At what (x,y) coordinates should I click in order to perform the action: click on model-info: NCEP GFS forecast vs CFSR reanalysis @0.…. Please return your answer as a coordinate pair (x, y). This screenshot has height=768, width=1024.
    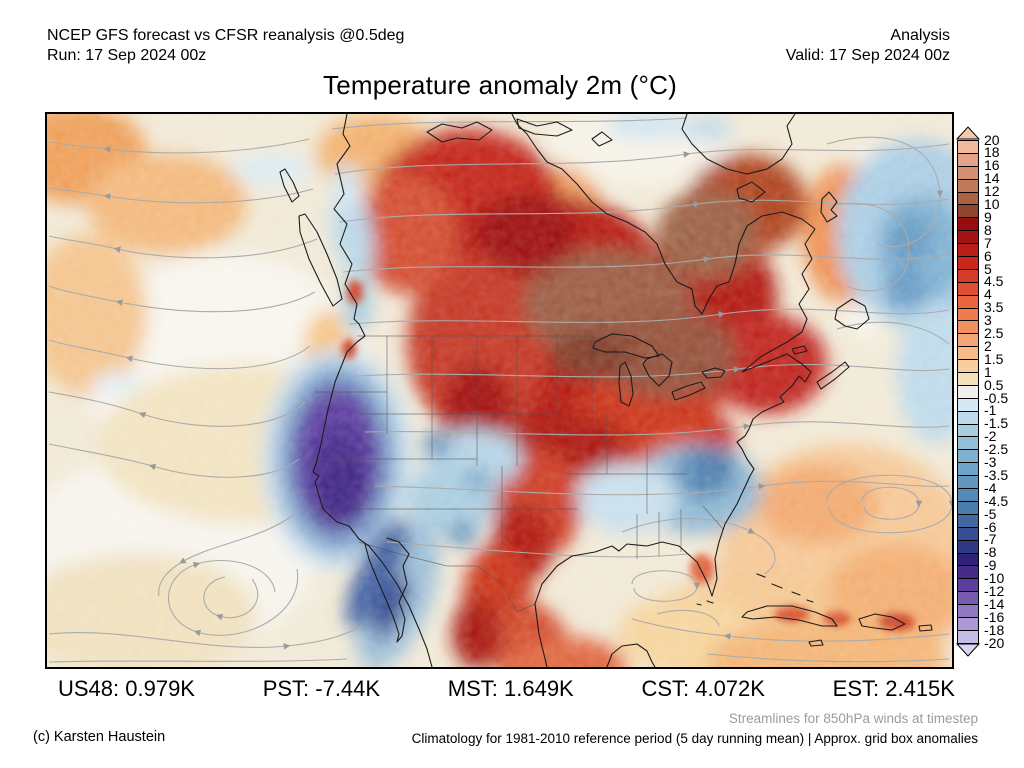
    Looking at the image, I should click on (225, 46).